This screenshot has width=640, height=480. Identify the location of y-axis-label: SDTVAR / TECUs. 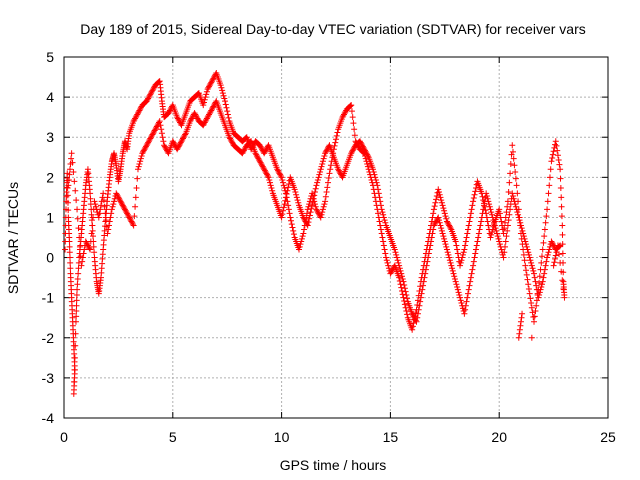
(13, 238).